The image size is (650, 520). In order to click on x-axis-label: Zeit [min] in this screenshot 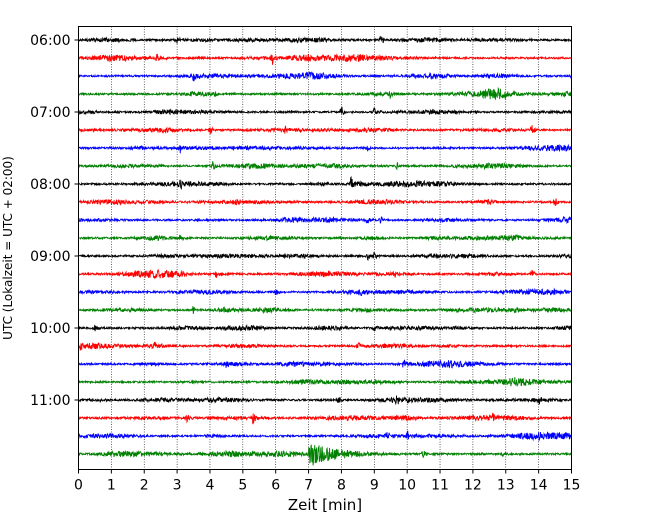, I will do `click(325, 505)`.